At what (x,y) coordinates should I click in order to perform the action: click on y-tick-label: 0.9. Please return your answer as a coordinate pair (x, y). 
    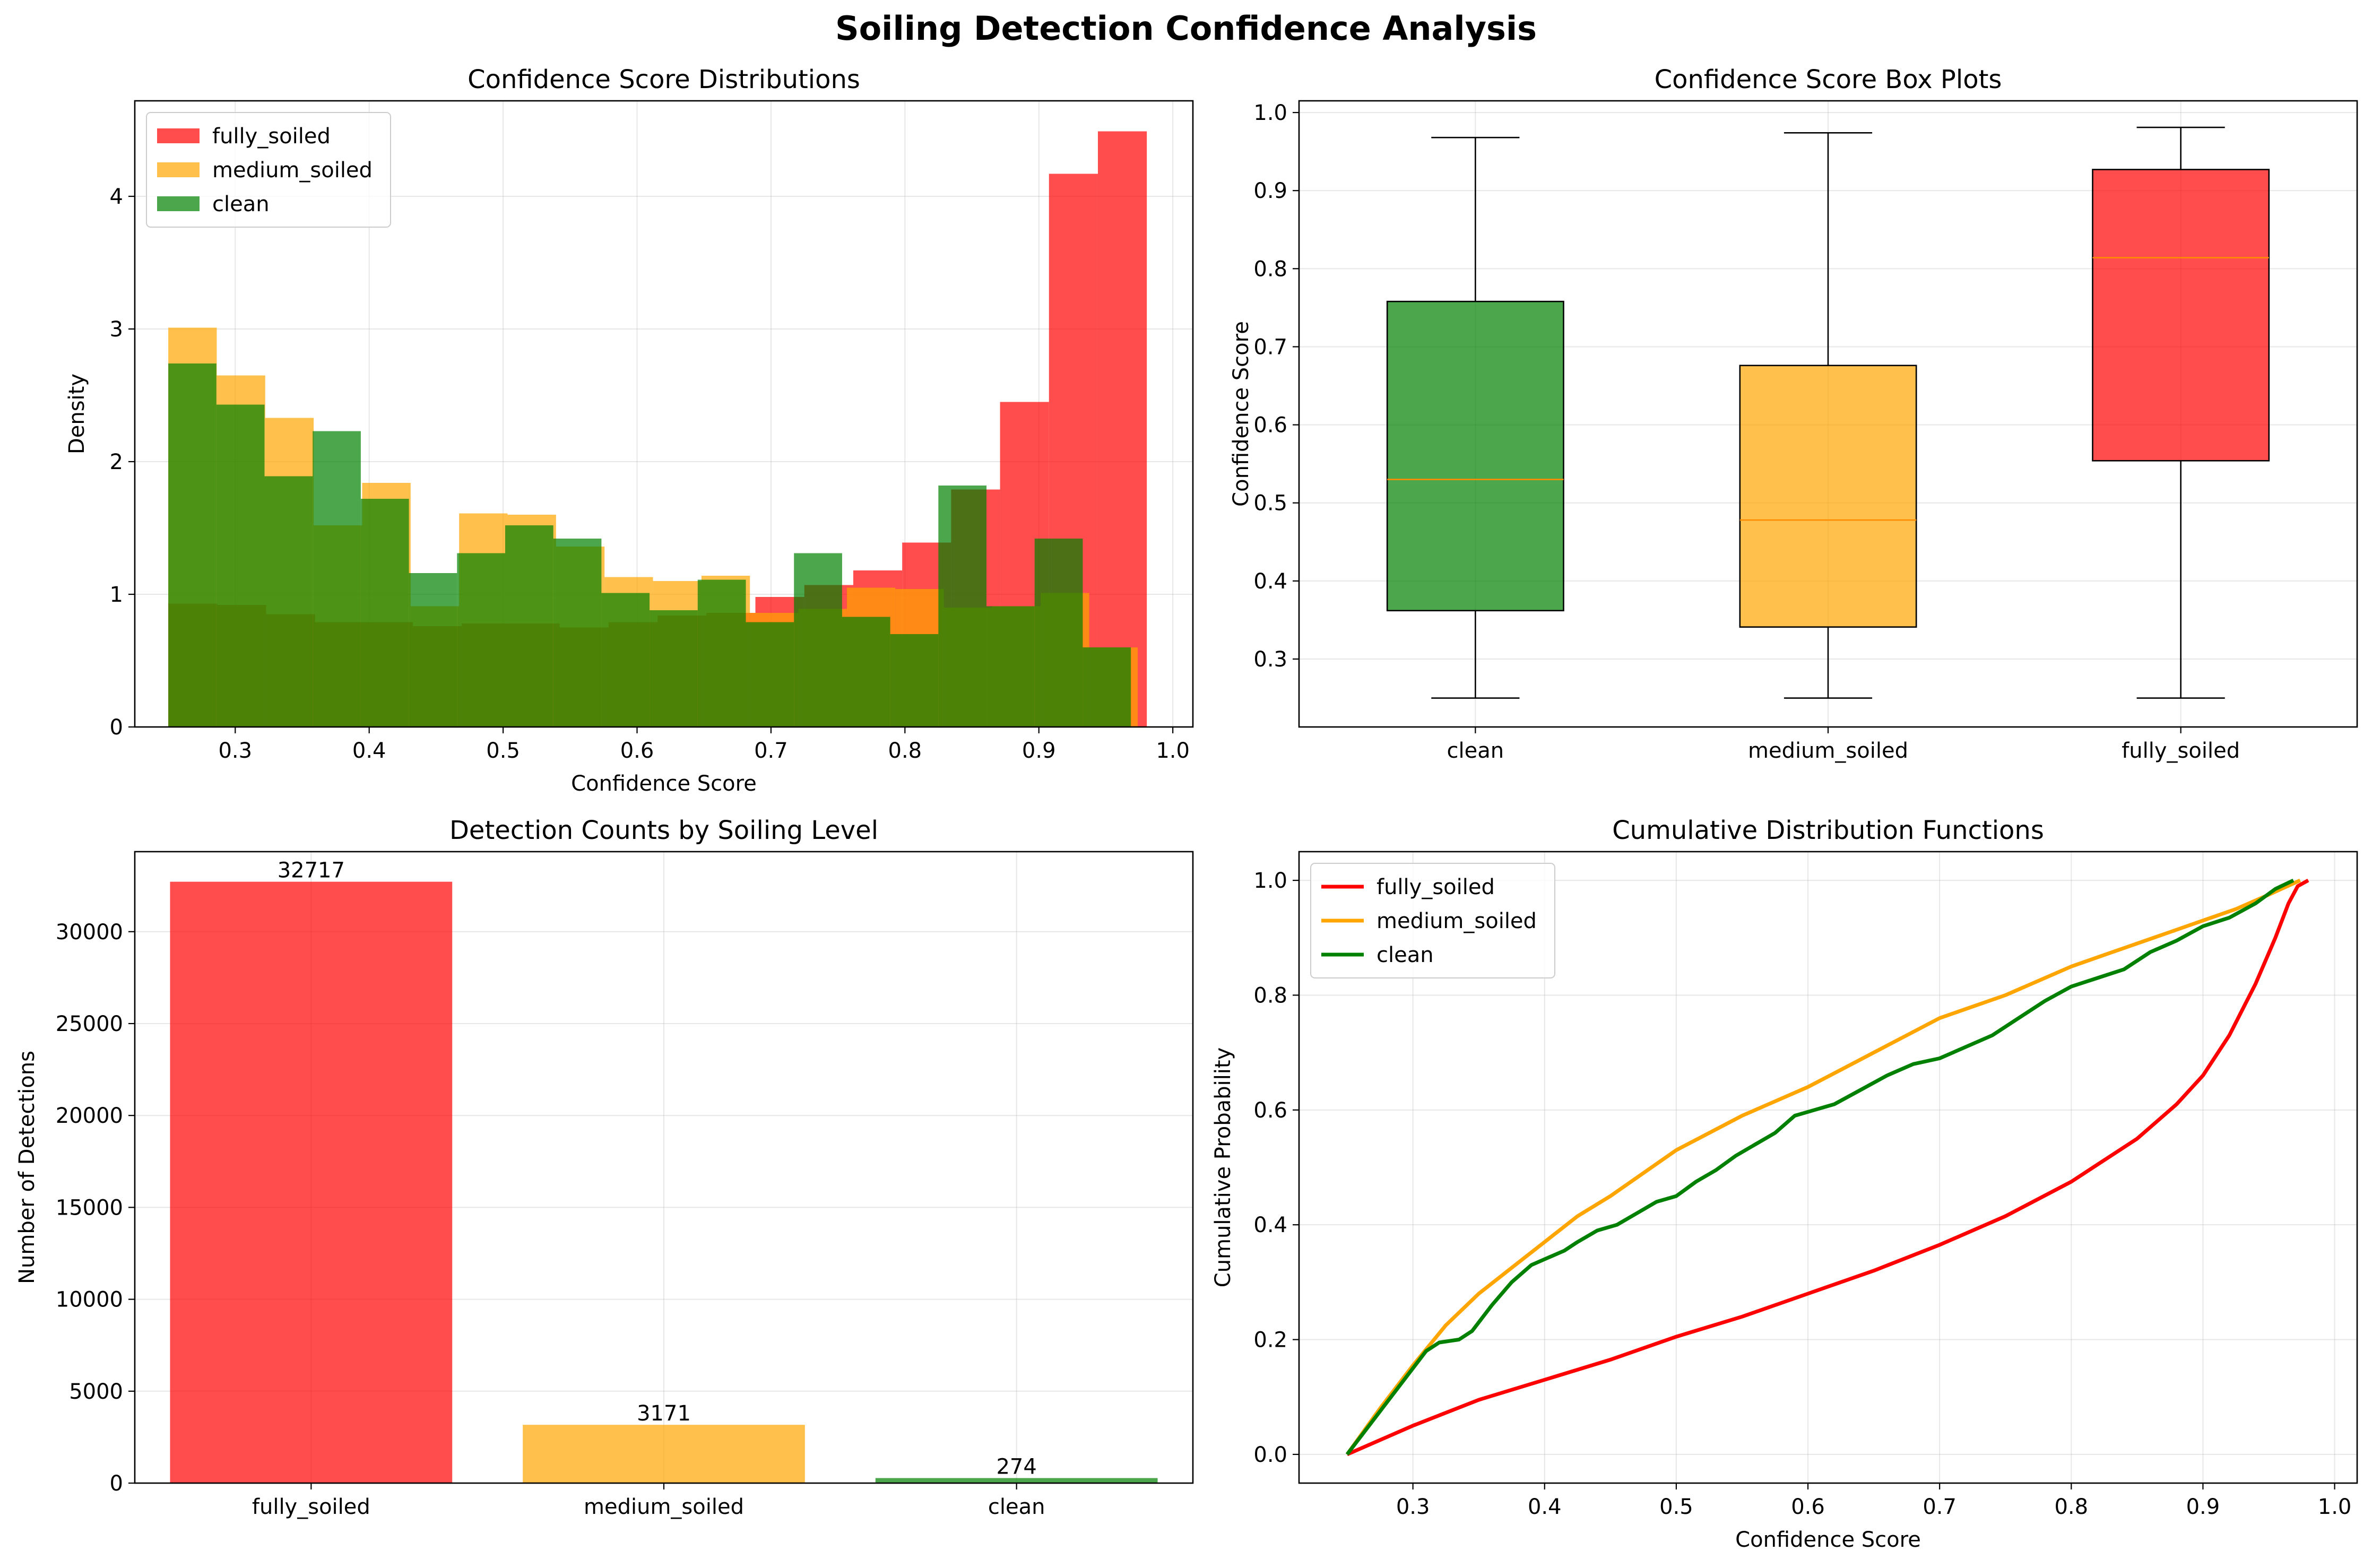
    Looking at the image, I should click on (1270, 191).